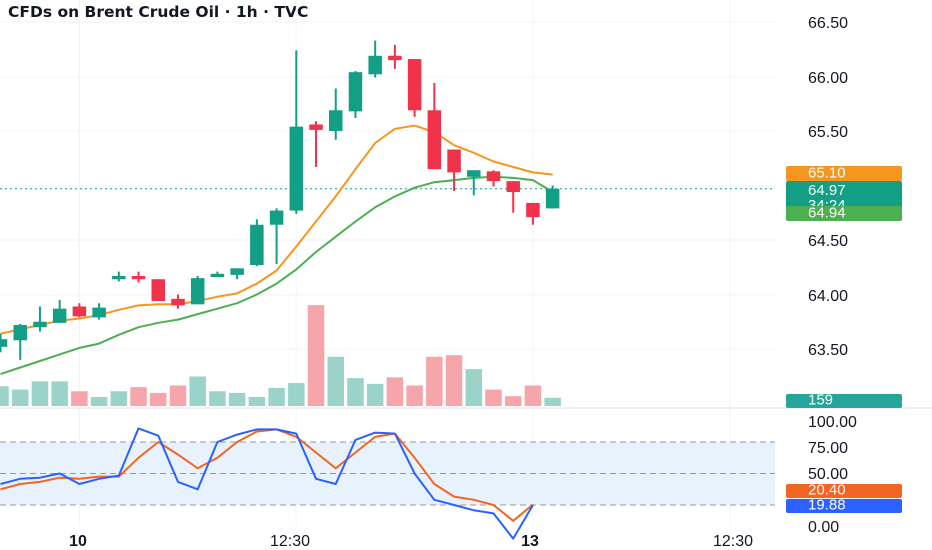 The image size is (932, 550). I want to click on price-axis-label: 65.50, so click(828, 132).